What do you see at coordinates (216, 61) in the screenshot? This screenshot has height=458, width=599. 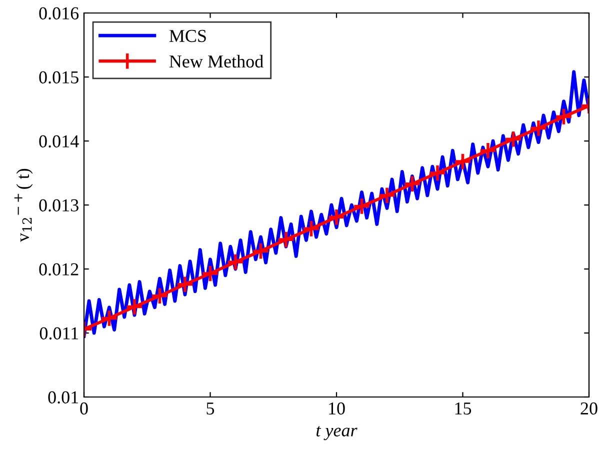 I see `legend-label: New Method` at bounding box center [216, 61].